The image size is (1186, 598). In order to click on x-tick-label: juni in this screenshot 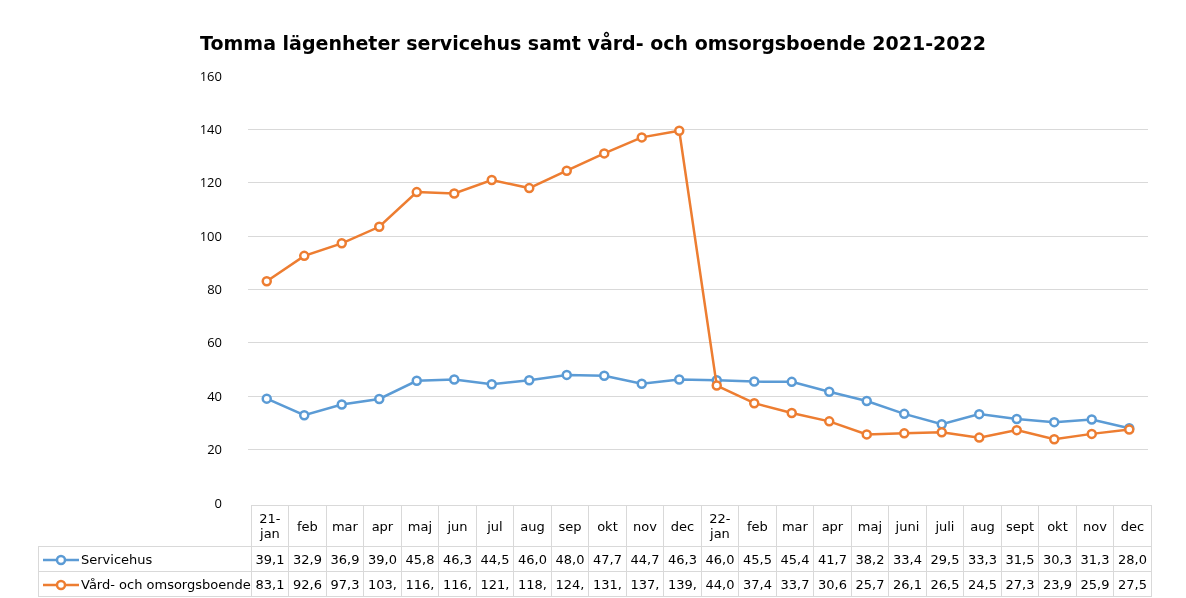, I will do `click(907, 526)`.